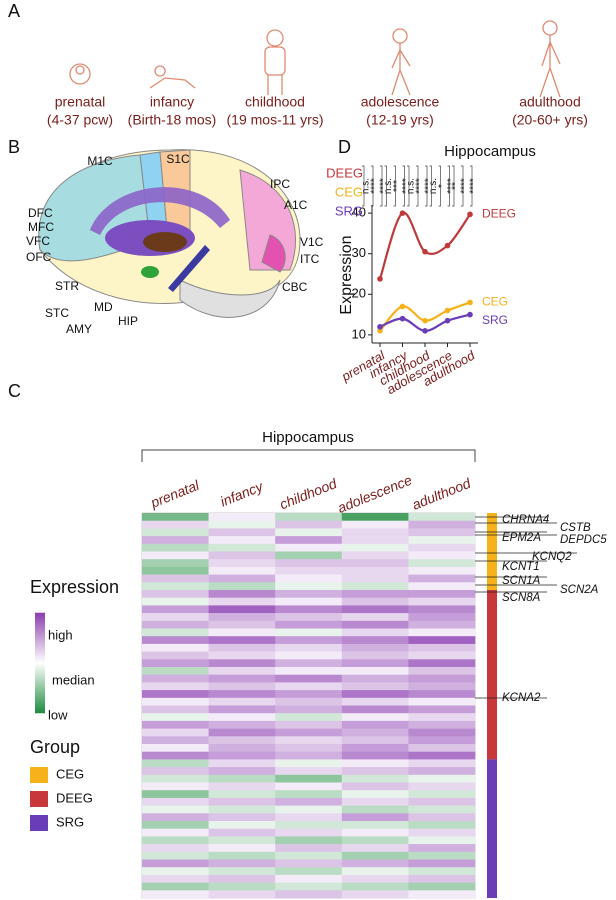  I want to click on region-label: S1C, so click(178, 159).